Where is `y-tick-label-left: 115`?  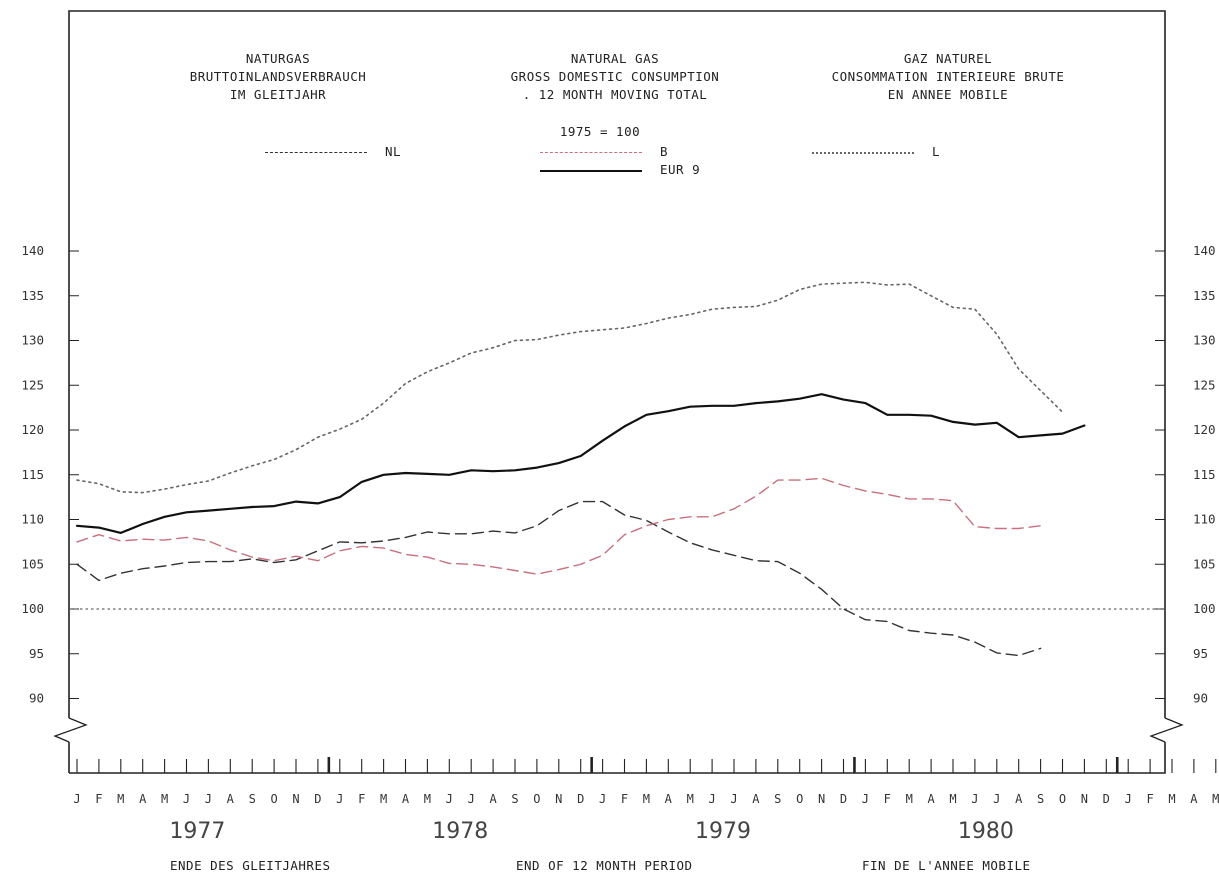 y-tick-label-left: 115 is located at coordinates (32, 474).